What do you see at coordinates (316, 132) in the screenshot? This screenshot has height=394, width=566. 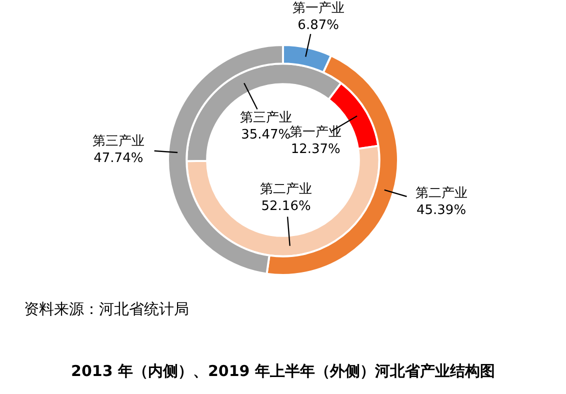 I see `category-label: 第一产业` at bounding box center [316, 132].